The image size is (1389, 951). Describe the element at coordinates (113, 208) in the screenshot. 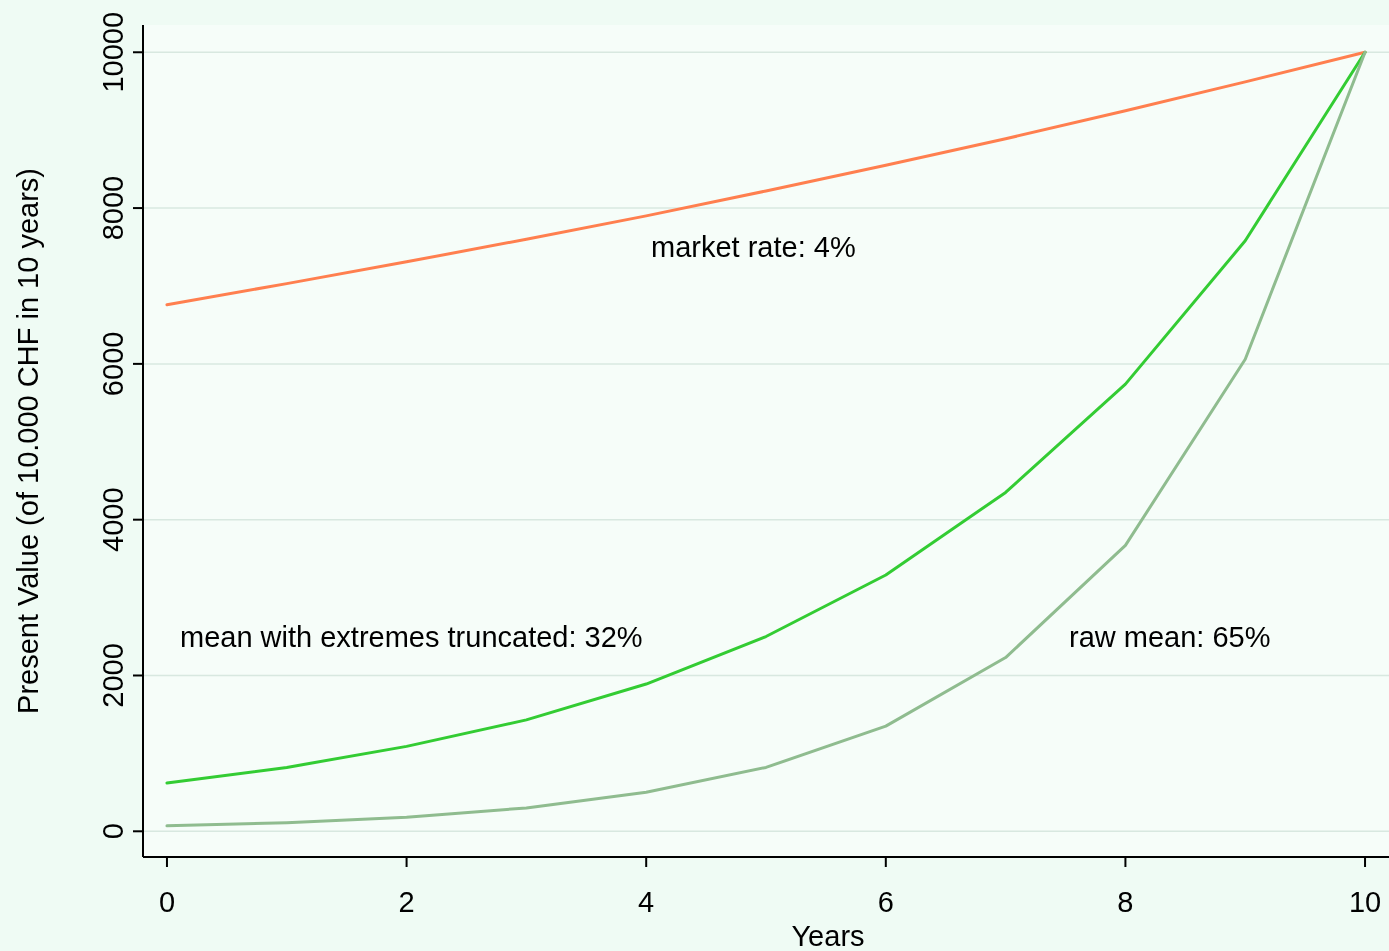

I see `y-tick-label: 8000` at that location.